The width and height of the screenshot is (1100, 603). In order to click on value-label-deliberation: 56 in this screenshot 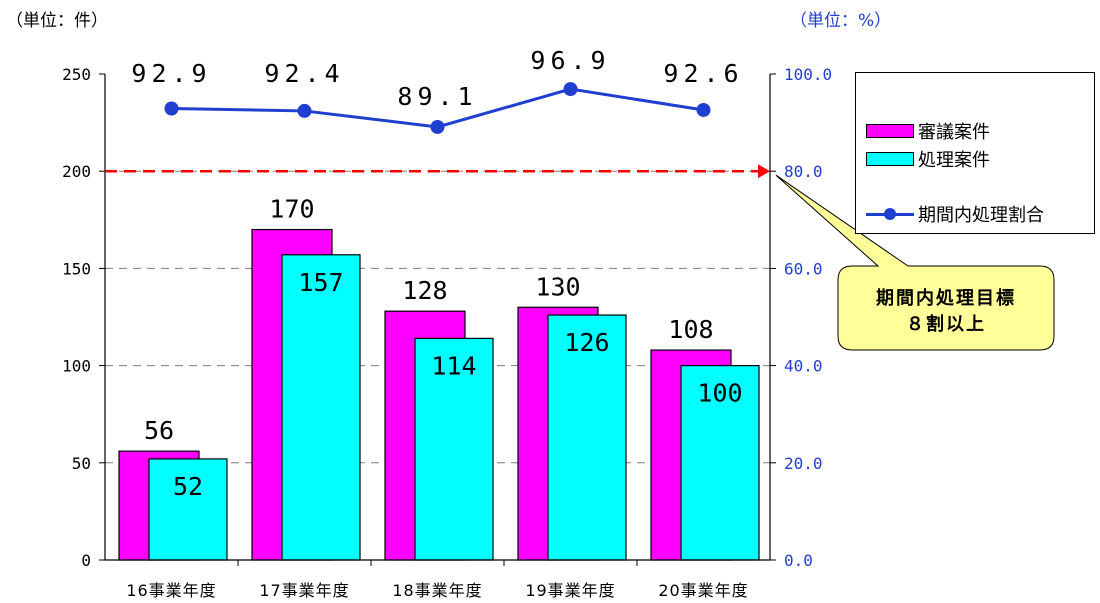, I will do `click(159, 430)`.